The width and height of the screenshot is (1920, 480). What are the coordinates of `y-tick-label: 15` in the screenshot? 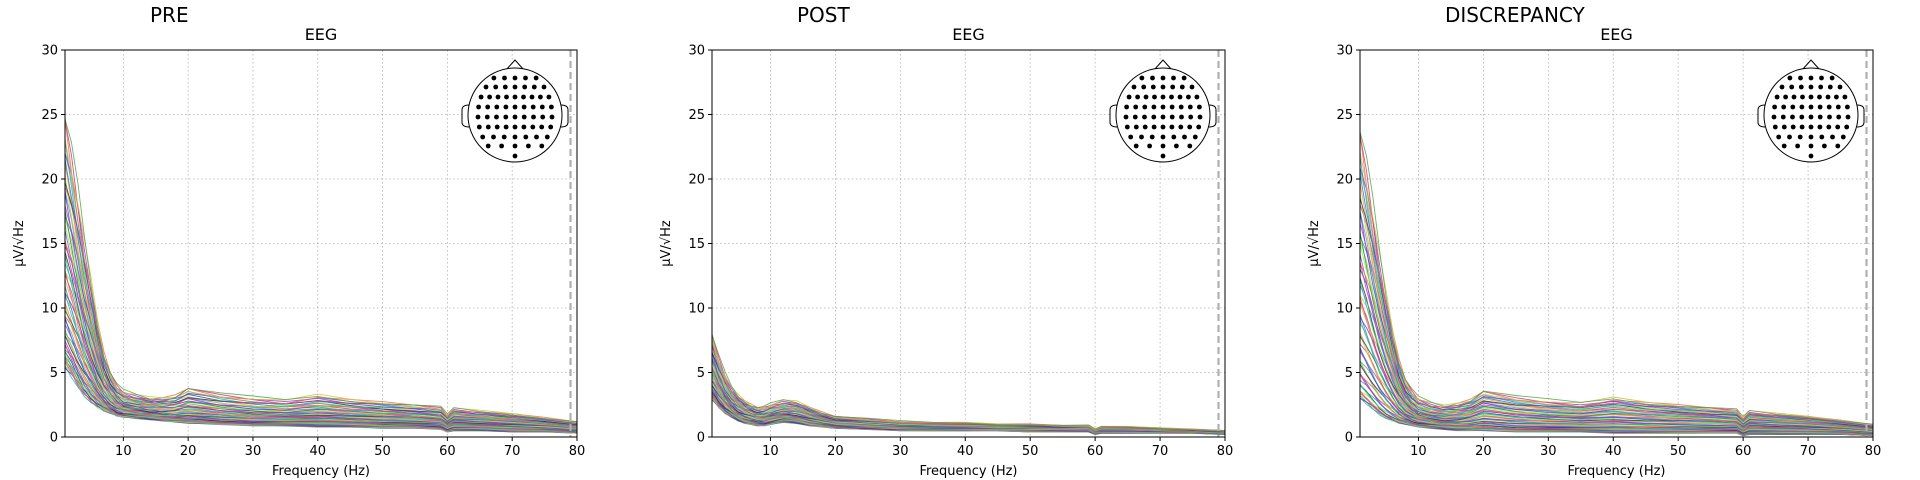 It's located at (49, 244).